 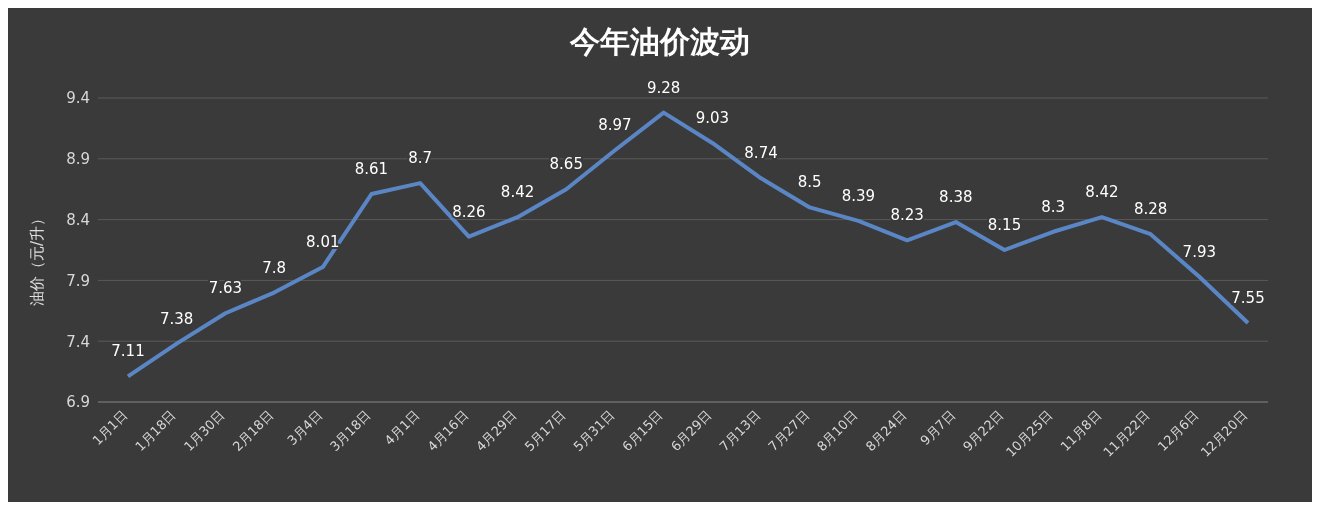 What do you see at coordinates (204, 431) in the screenshot?
I see `x-tick-label: 1月30日` at bounding box center [204, 431].